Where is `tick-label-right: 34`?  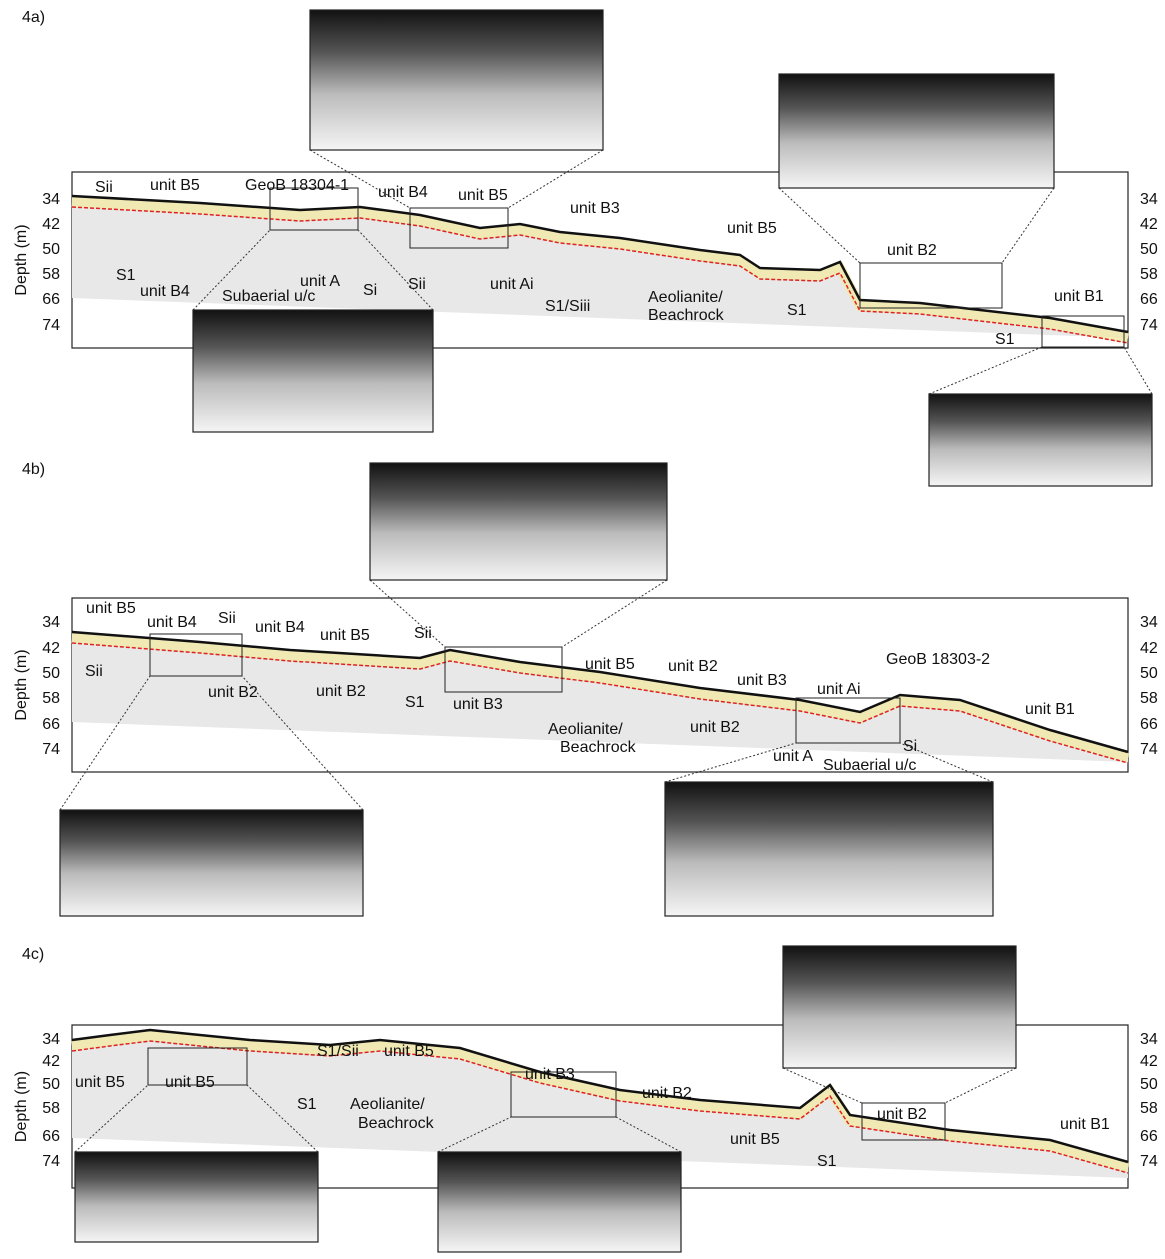 tick-label-right: 34 is located at coordinates (1149, 1039).